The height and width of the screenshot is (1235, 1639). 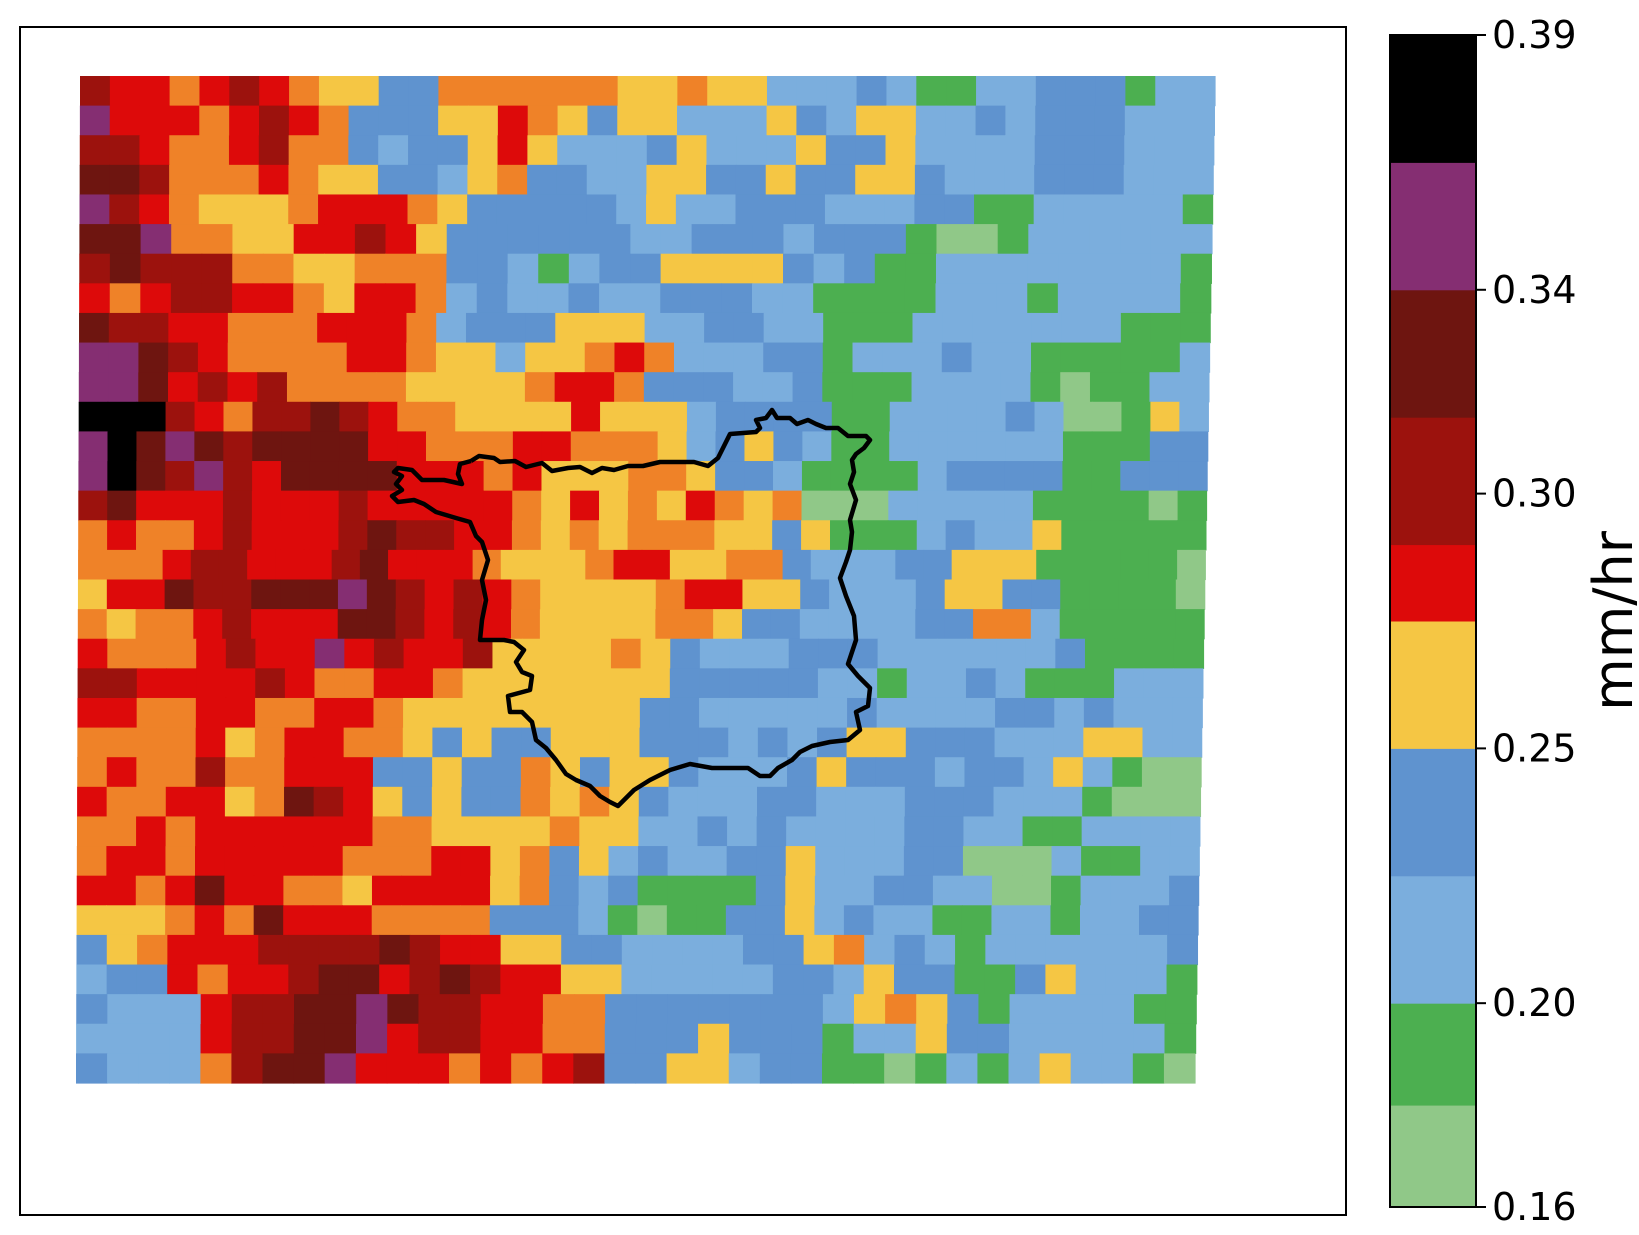 I want to click on colorbar-band, so click(x=1433, y=353).